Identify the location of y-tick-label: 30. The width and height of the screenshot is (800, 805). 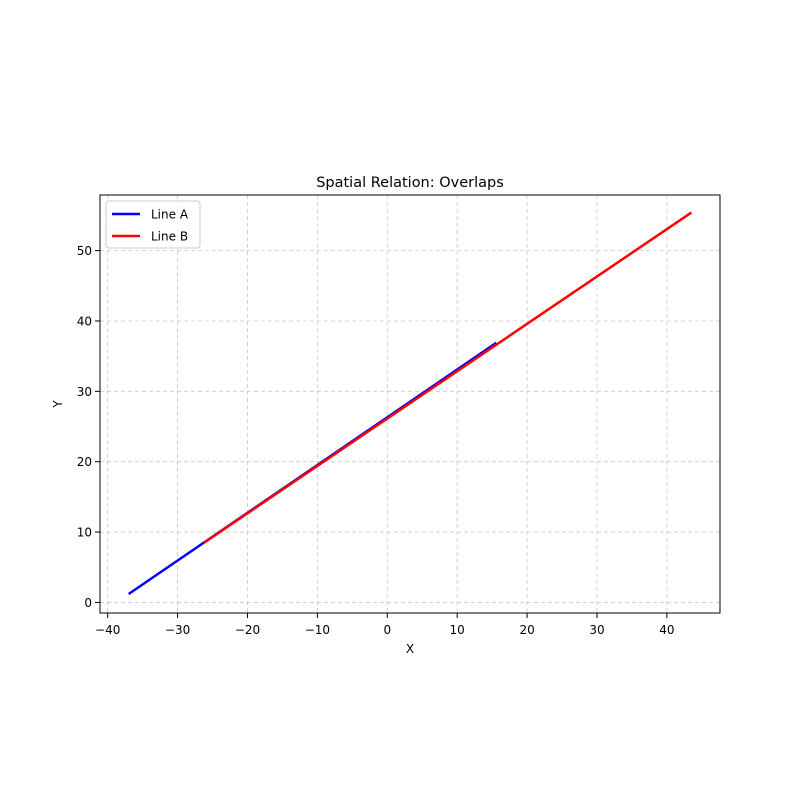
(84, 392).